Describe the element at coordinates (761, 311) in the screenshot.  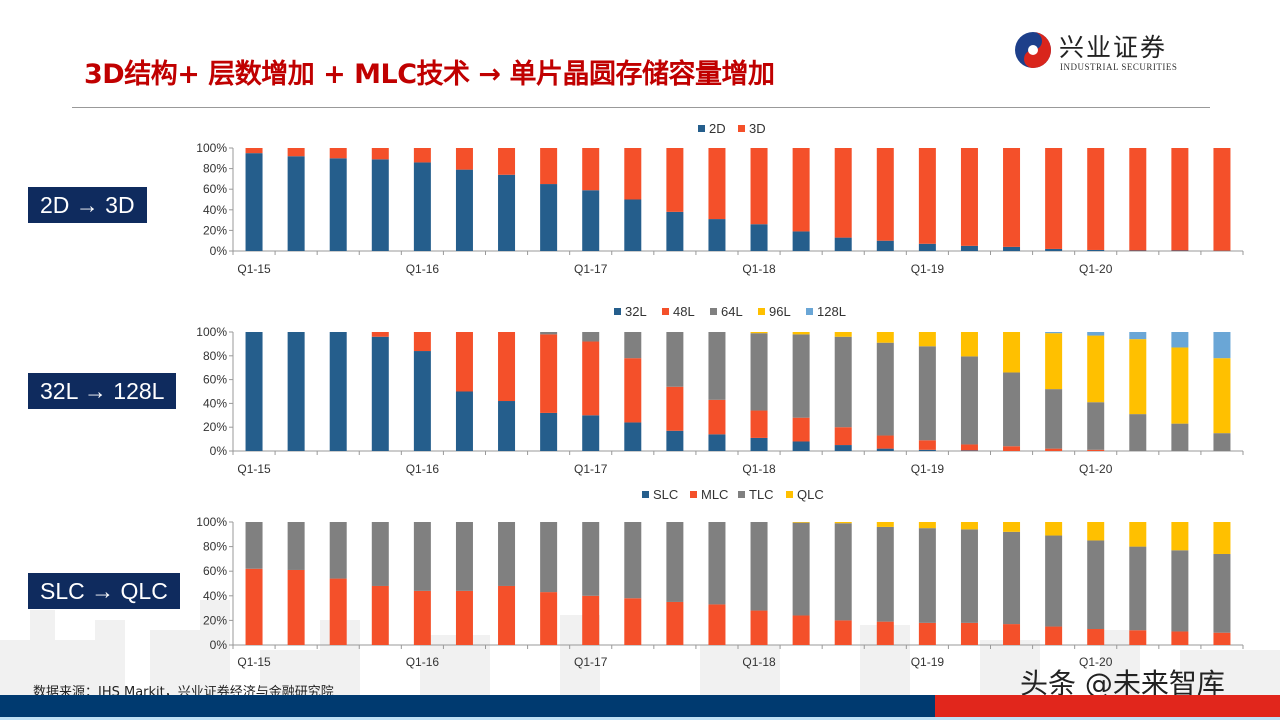
I see `legend-swatch-96l` at that location.